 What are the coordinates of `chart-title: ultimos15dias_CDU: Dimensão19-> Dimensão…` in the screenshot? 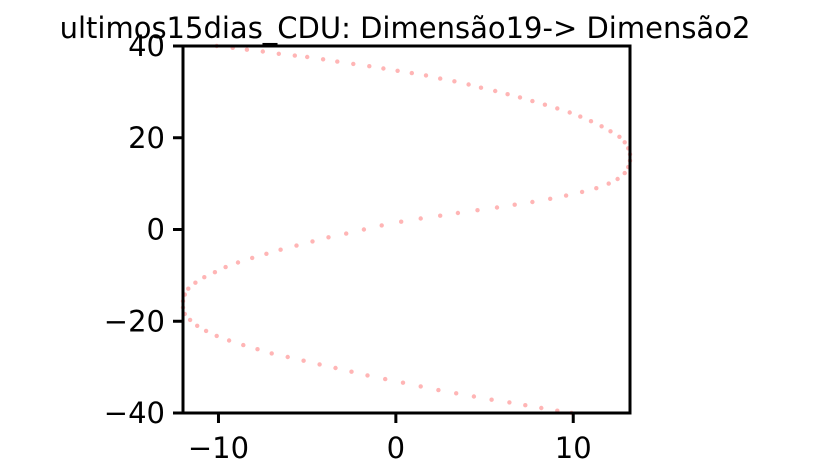 It's located at (405, 28).